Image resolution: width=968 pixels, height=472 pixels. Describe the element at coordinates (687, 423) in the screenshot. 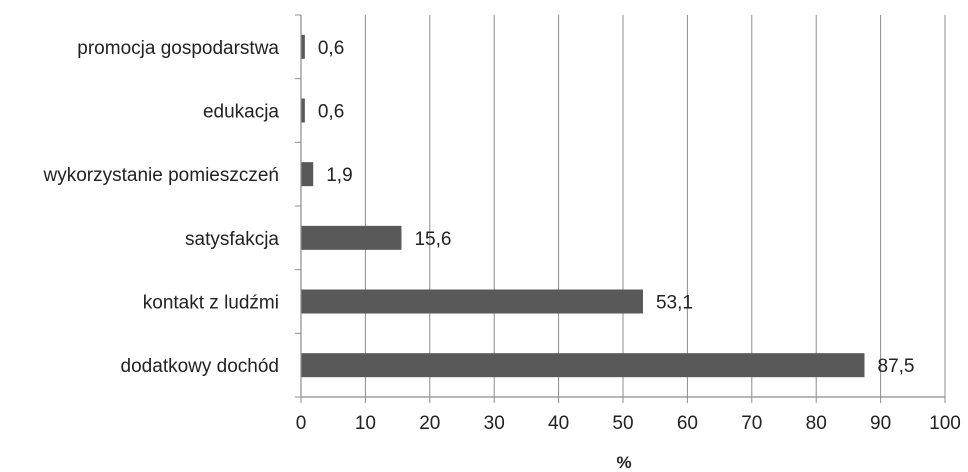

I see `x-tick-label: 60` at that location.